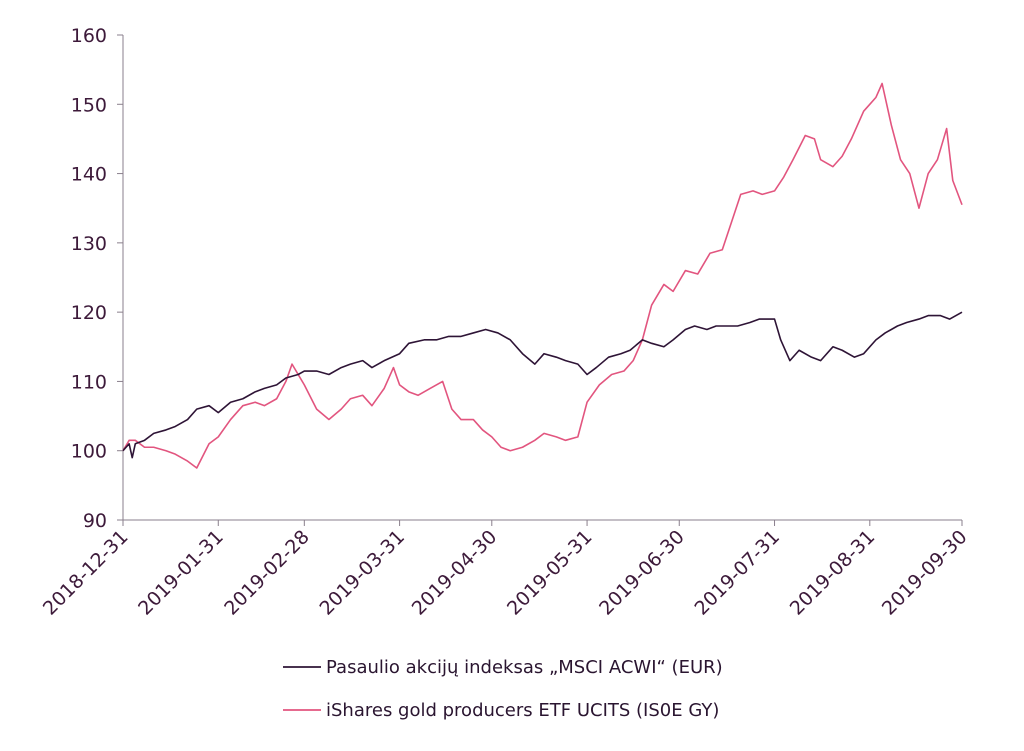 The image size is (1024, 751). Describe the element at coordinates (89, 175) in the screenshot. I see `y-tick-label: 140` at that location.